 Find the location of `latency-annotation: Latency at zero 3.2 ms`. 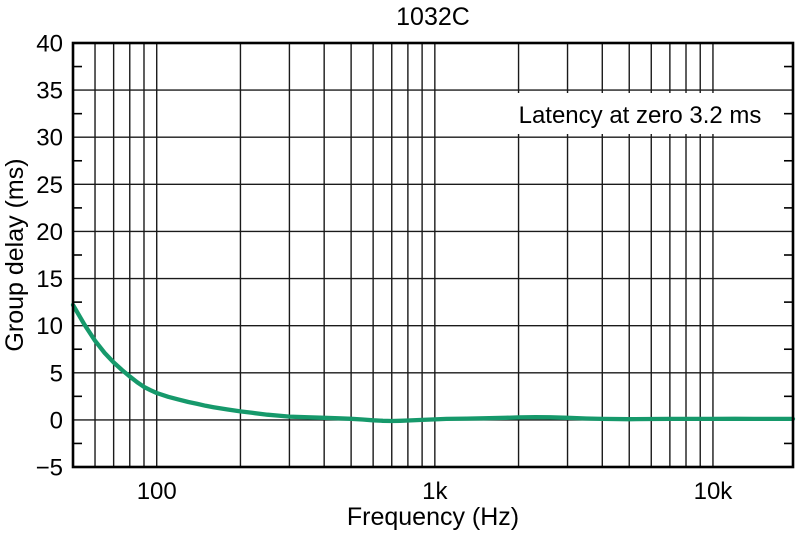

latency-annotation: Latency at zero 3.2 ms is located at coordinates (640, 115).